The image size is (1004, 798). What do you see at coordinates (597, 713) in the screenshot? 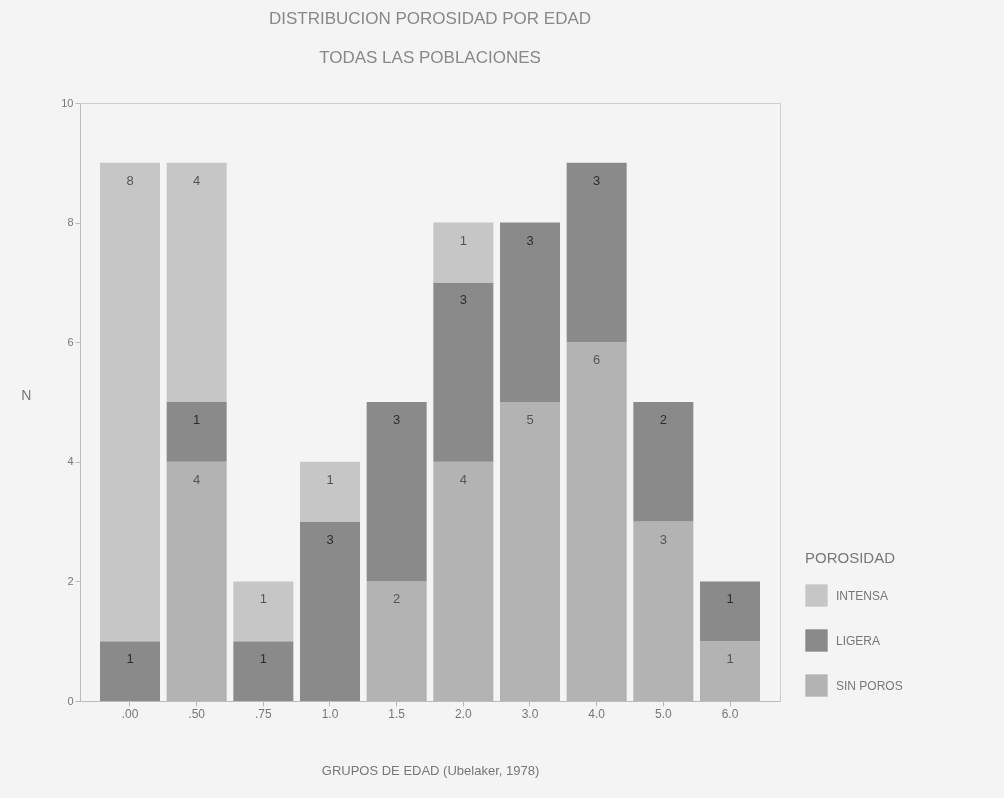
I see `x-tick-label: 4.0` at bounding box center [597, 713].